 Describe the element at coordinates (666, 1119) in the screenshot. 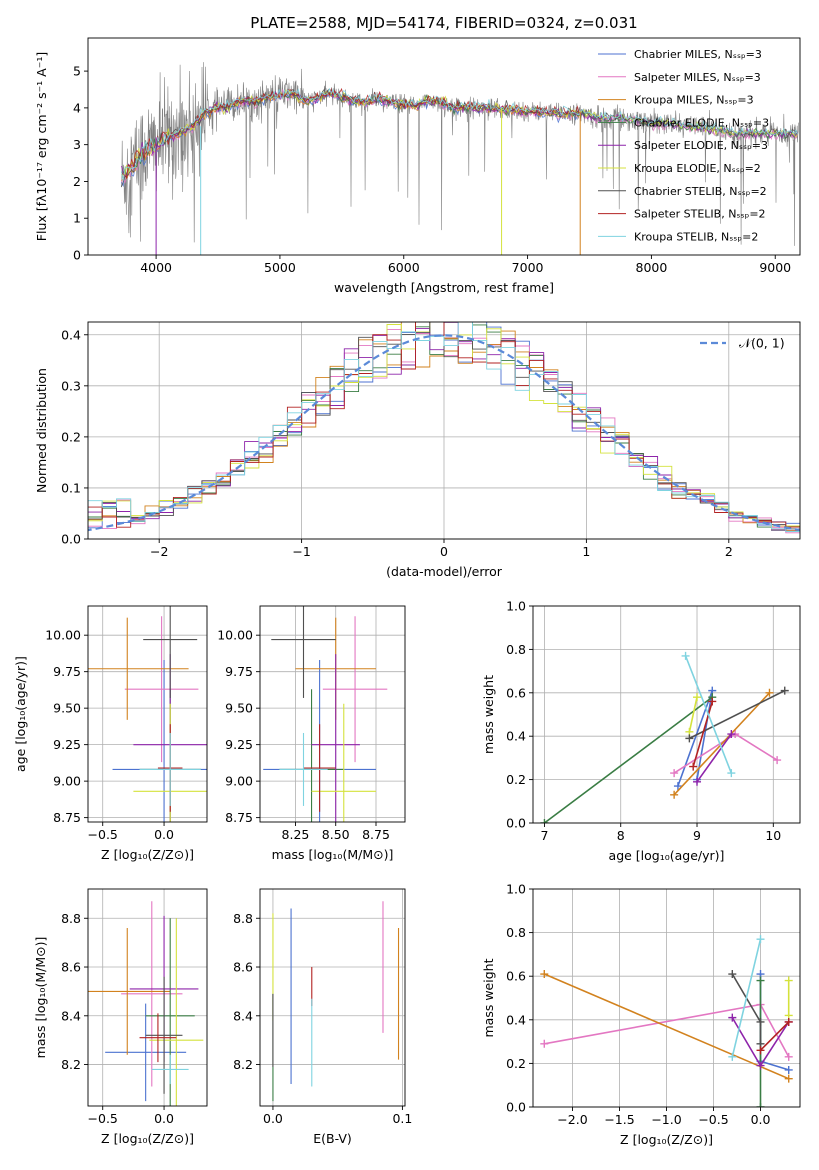

I see `weight-vs-z-x-tick-label: −1.0` at that location.